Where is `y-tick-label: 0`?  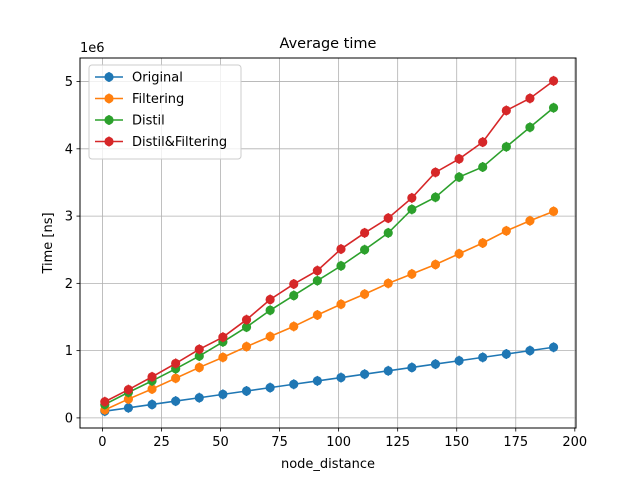 y-tick-label: 0 is located at coordinates (69, 418).